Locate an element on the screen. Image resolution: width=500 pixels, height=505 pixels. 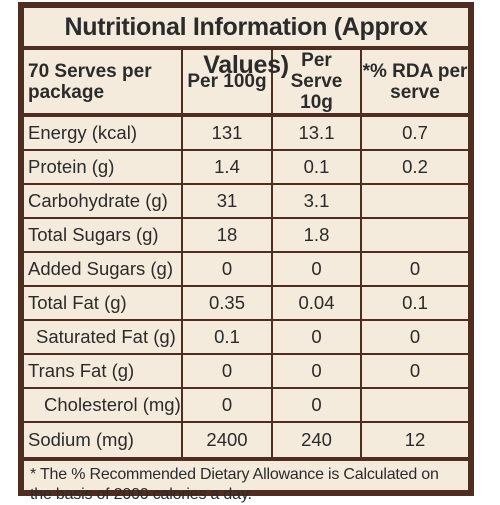
table-row: Protein (g) 1.4 0.1 0.2 is located at coordinates (246, 167).